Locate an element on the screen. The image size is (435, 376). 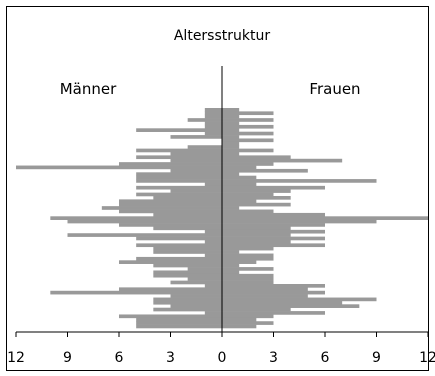
left-label: Männer is located at coordinates (88, 89).